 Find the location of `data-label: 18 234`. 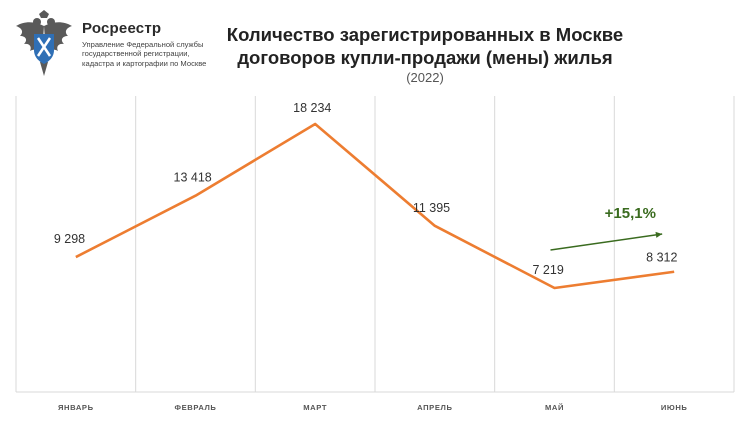

data-label: 18 234 is located at coordinates (312, 108).